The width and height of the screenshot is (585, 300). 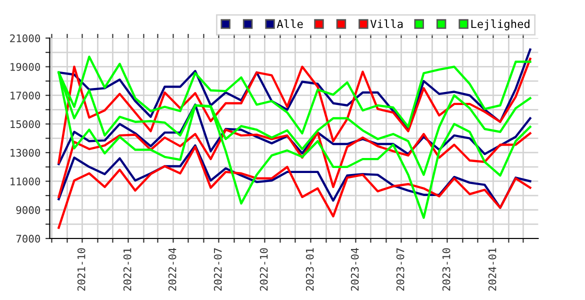 I want to click on x-tick-label: 2022-04, so click(x=172, y=269).